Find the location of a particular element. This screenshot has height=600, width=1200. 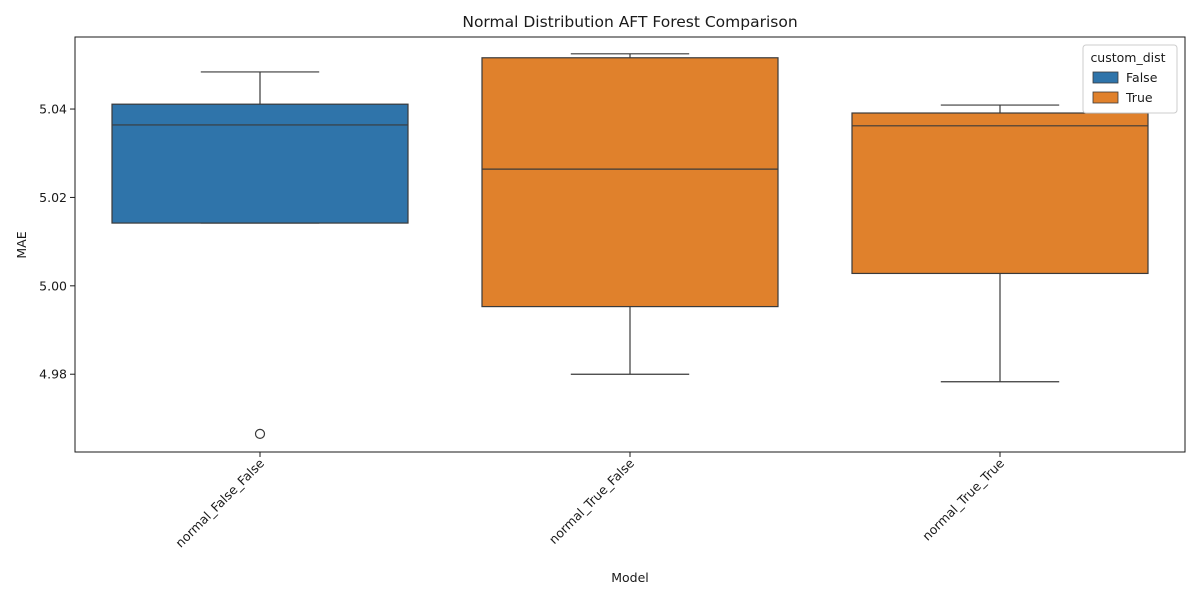

y-axis-label: MAE is located at coordinates (21, 244).